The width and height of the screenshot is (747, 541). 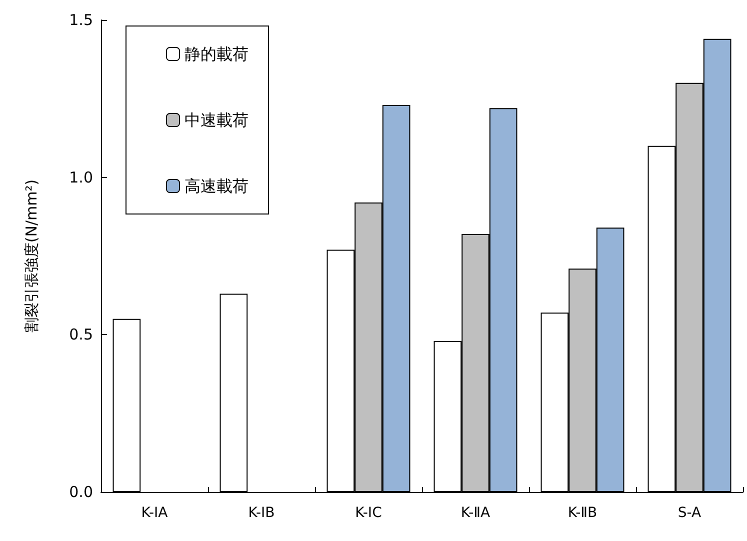 What do you see at coordinates (475, 513) in the screenshot?
I see `x-tick-label: K-ⅡA` at bounding box center [475, 513].